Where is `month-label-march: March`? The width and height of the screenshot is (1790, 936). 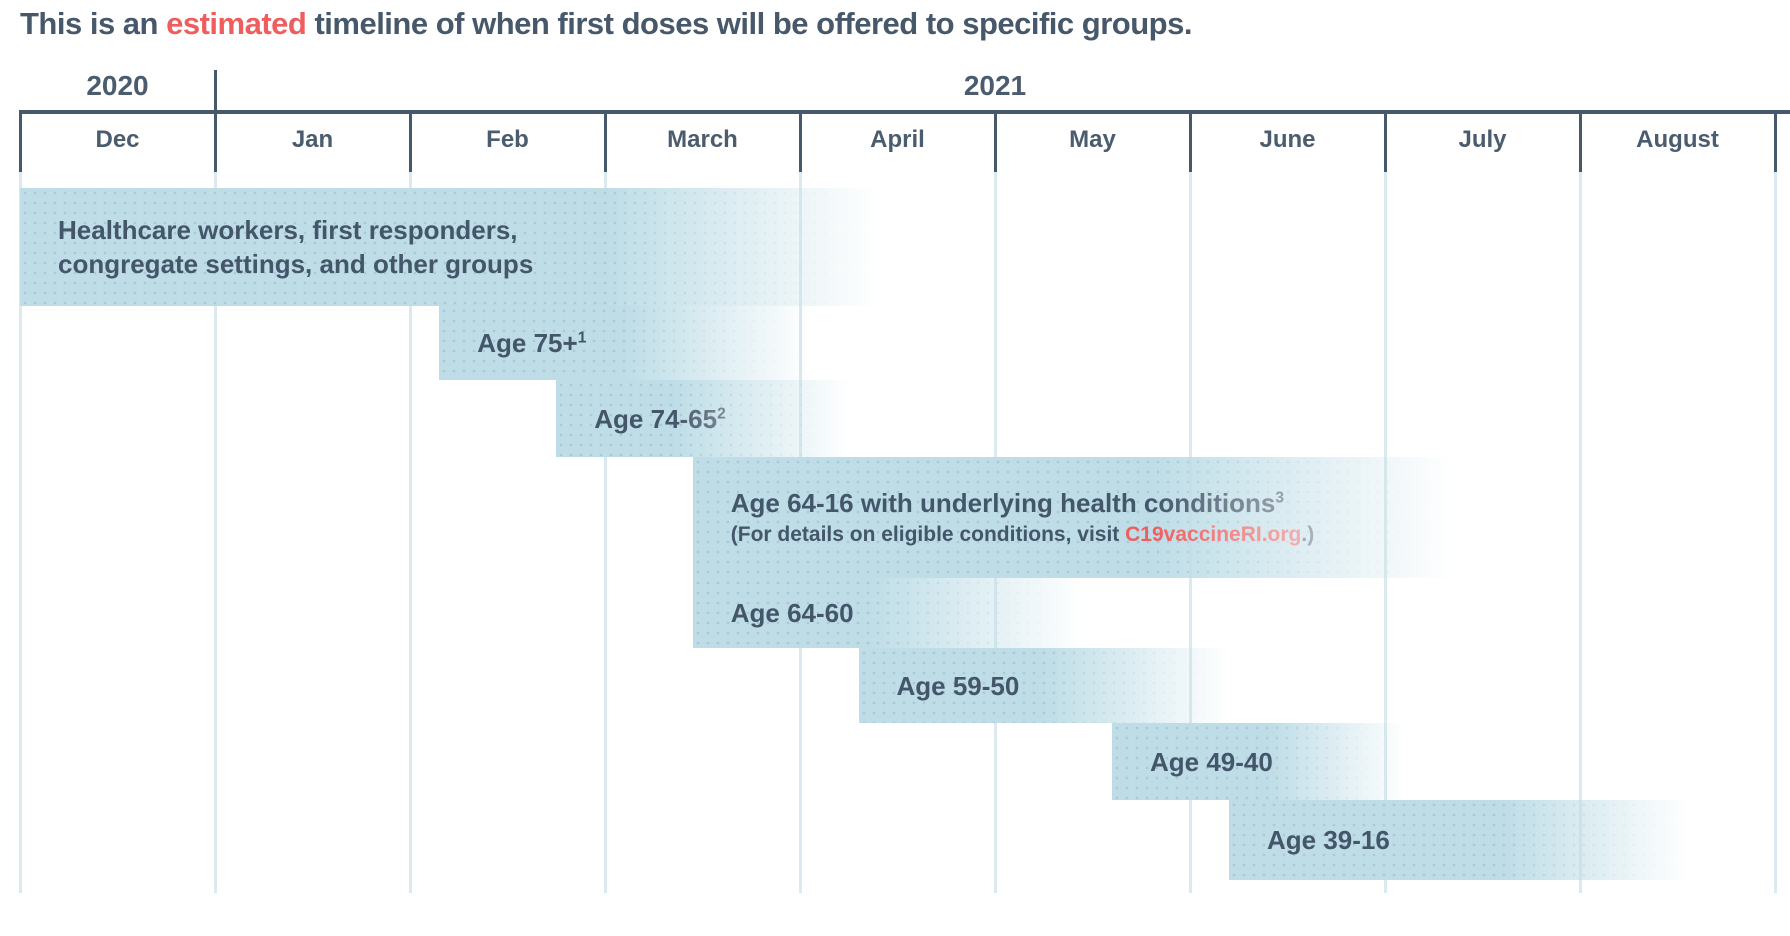
month-label-march: March is located at coordinates (702, 139).